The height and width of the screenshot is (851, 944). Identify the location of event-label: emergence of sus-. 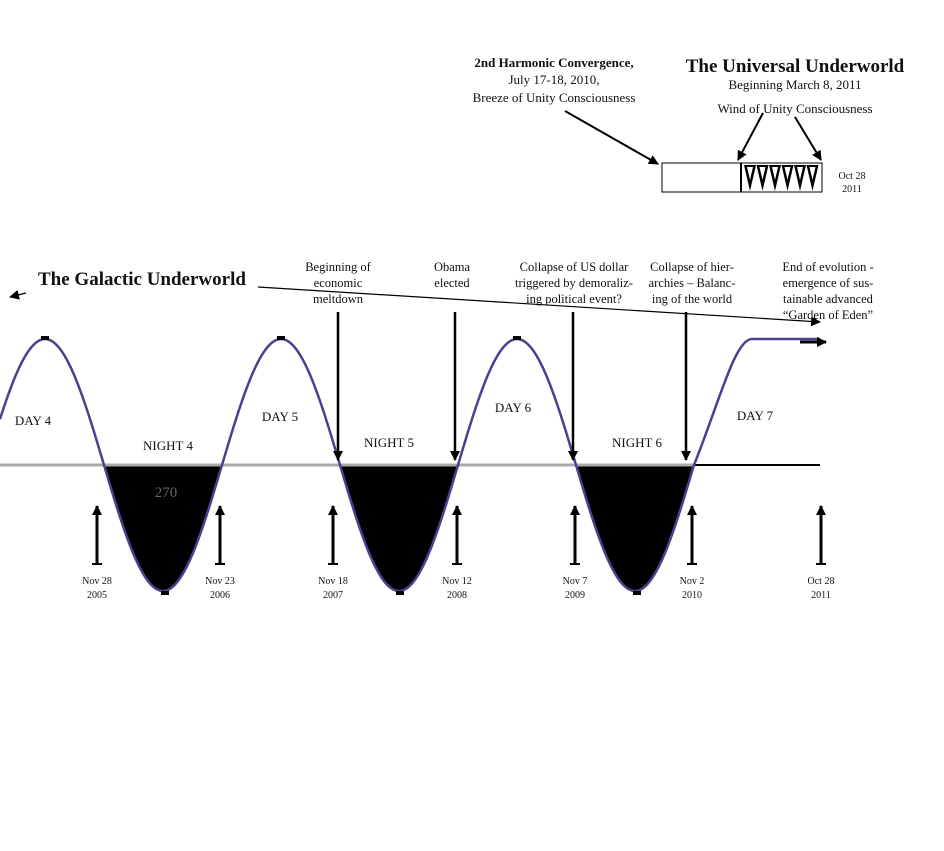
(828, 283).